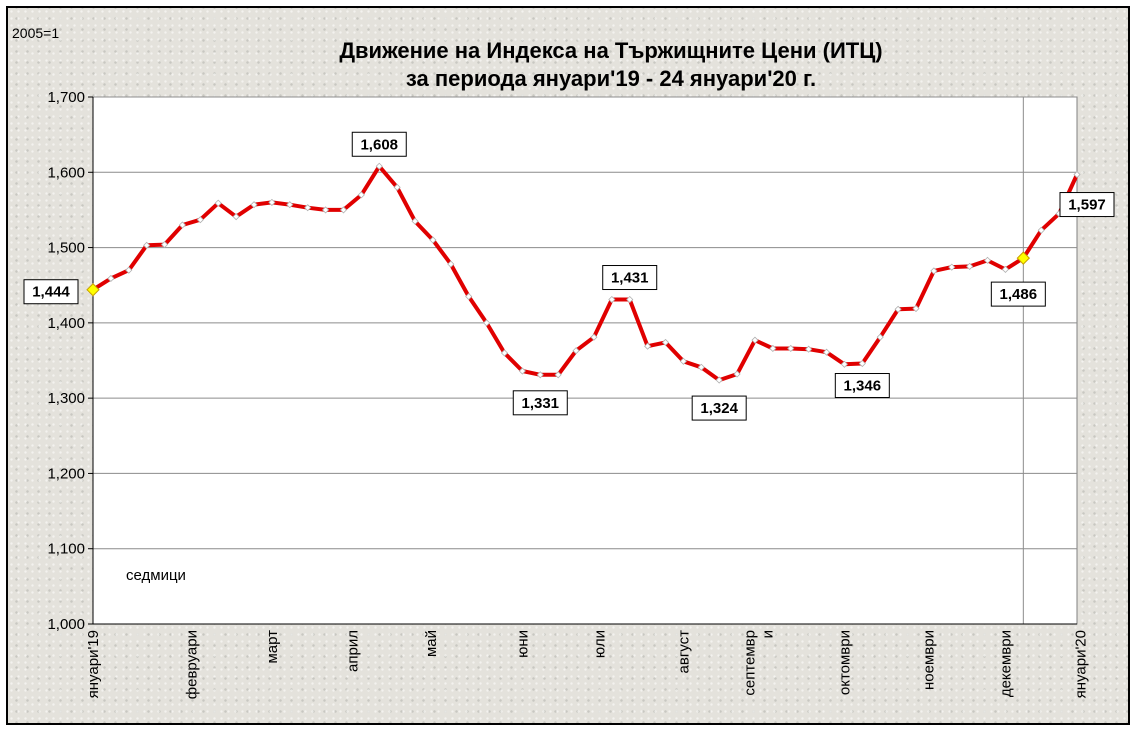  I want to click on base-year-label: 2005=1, so click(35, 33).